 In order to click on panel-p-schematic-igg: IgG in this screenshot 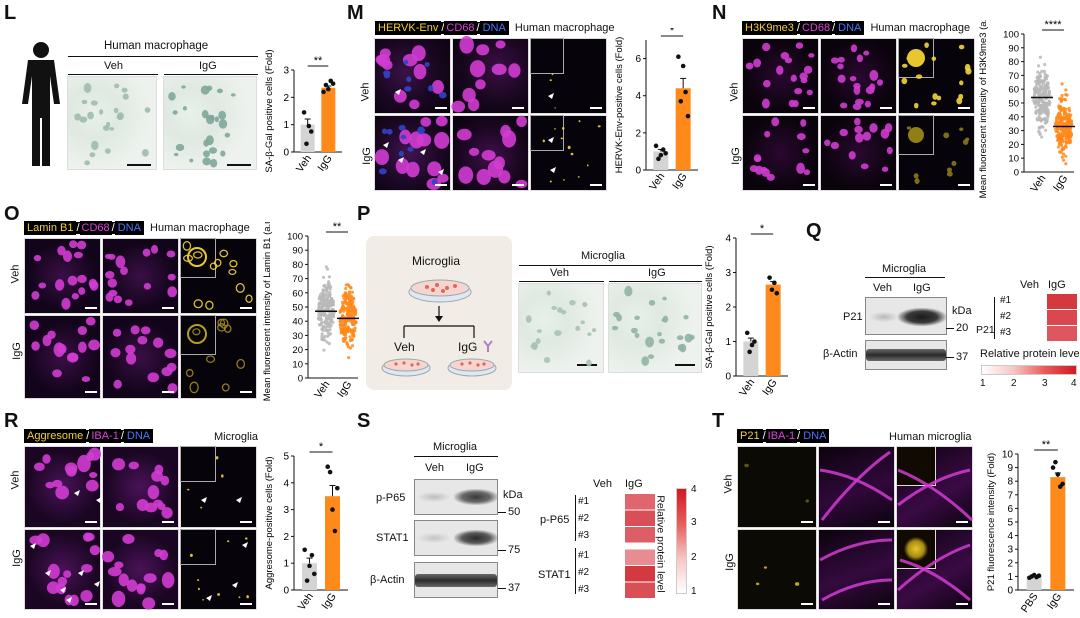, I will do `click(468, 347)`.